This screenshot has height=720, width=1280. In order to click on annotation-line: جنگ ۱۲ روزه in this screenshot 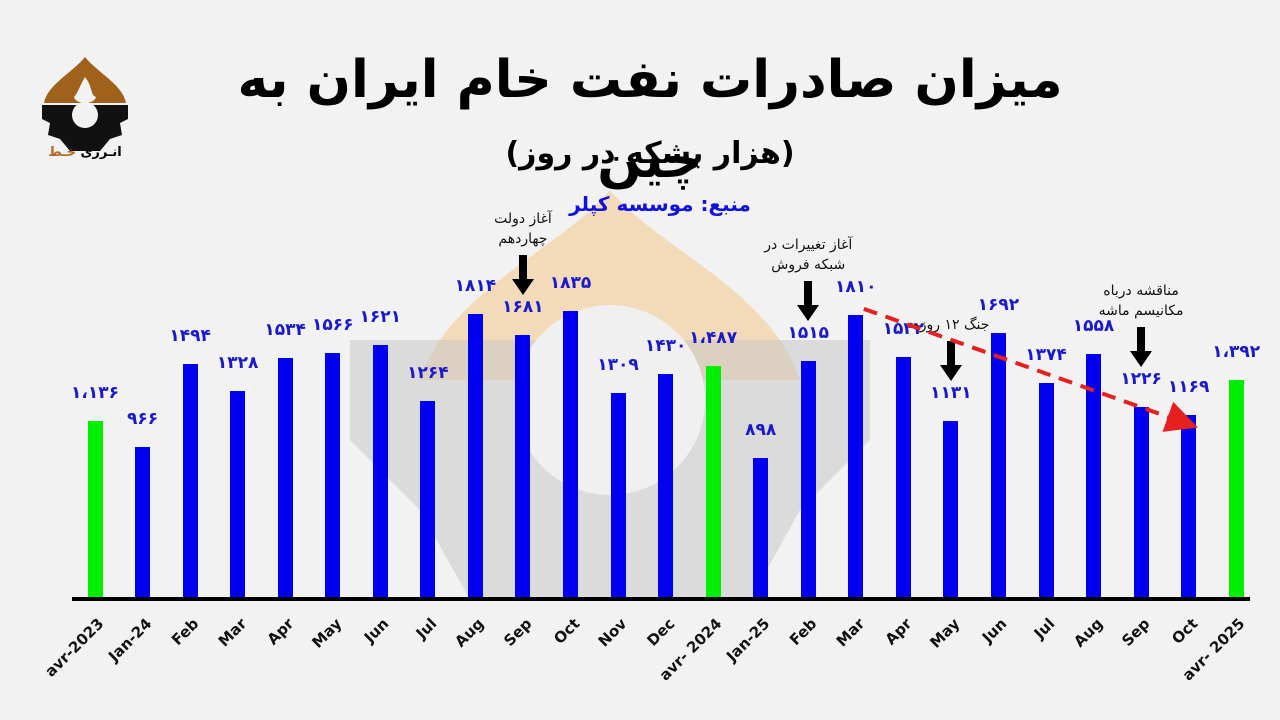, I will do `click(951, 325)`.